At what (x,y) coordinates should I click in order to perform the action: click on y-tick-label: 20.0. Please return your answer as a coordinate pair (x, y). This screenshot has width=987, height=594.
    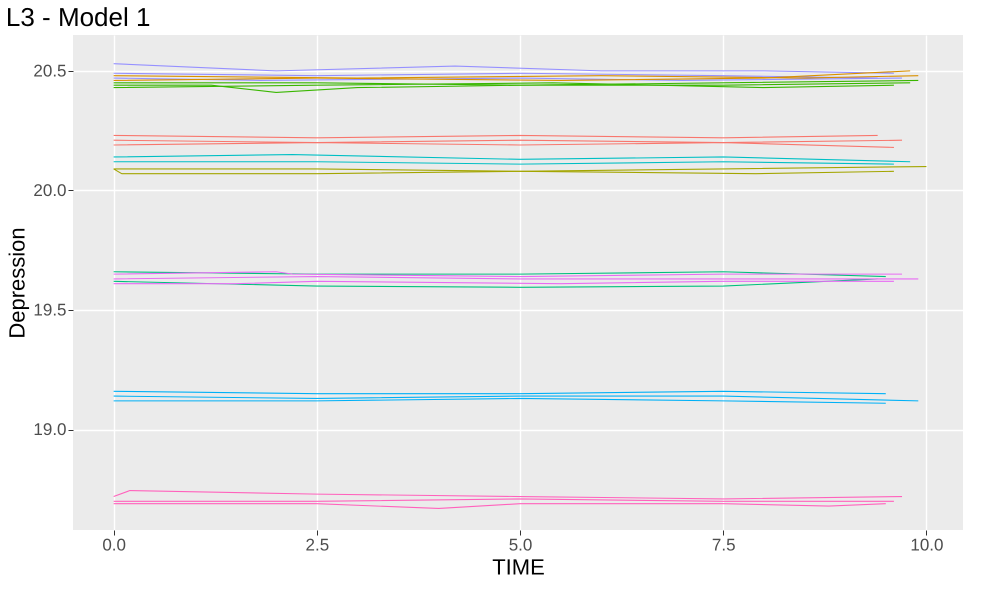
    Looking at the image, I should click on (49, 190).